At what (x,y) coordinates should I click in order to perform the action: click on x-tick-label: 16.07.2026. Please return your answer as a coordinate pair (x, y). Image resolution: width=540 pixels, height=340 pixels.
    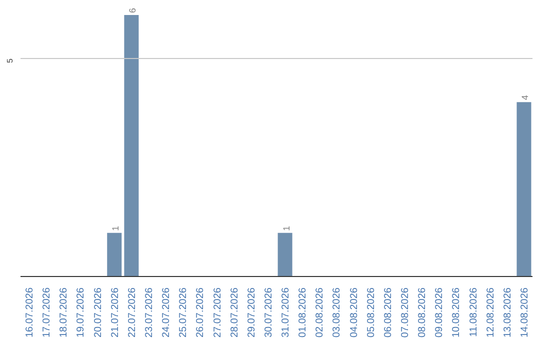
    Looking at the image, I should click on (30, 312).